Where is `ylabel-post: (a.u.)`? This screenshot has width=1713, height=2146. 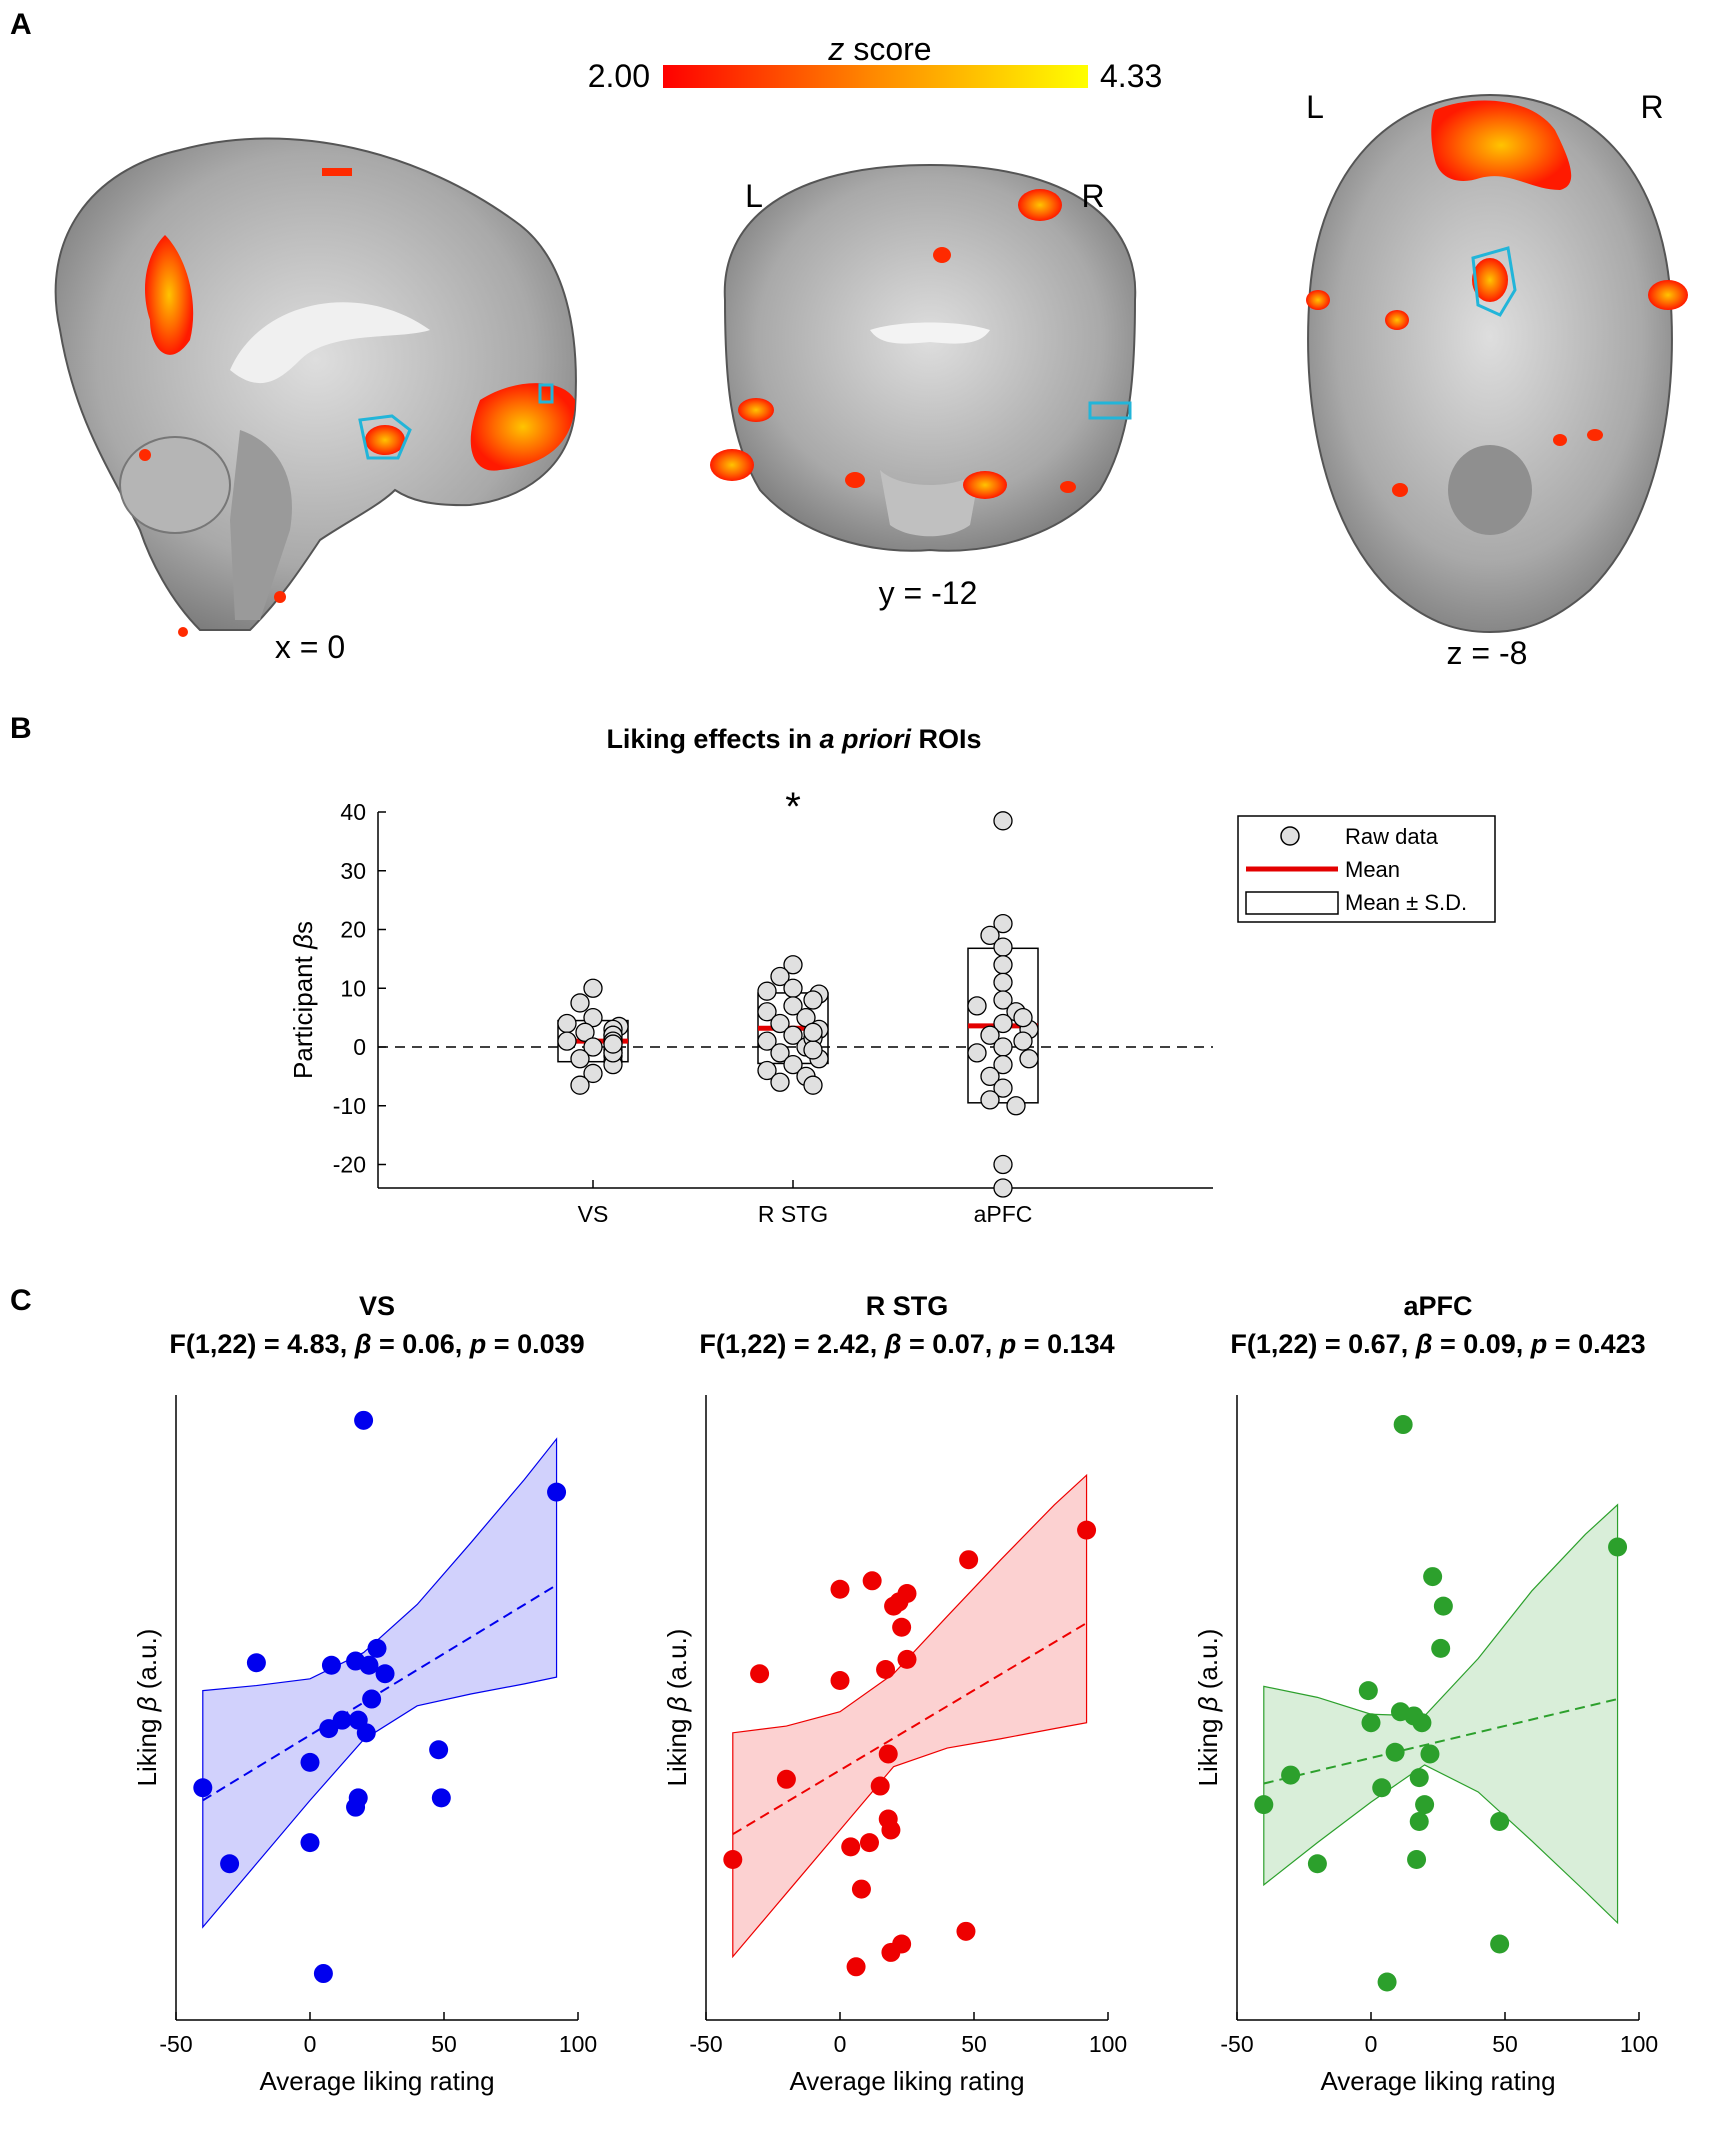
ylabel-post: (a.u.) is located at coordinates (677, 1663).